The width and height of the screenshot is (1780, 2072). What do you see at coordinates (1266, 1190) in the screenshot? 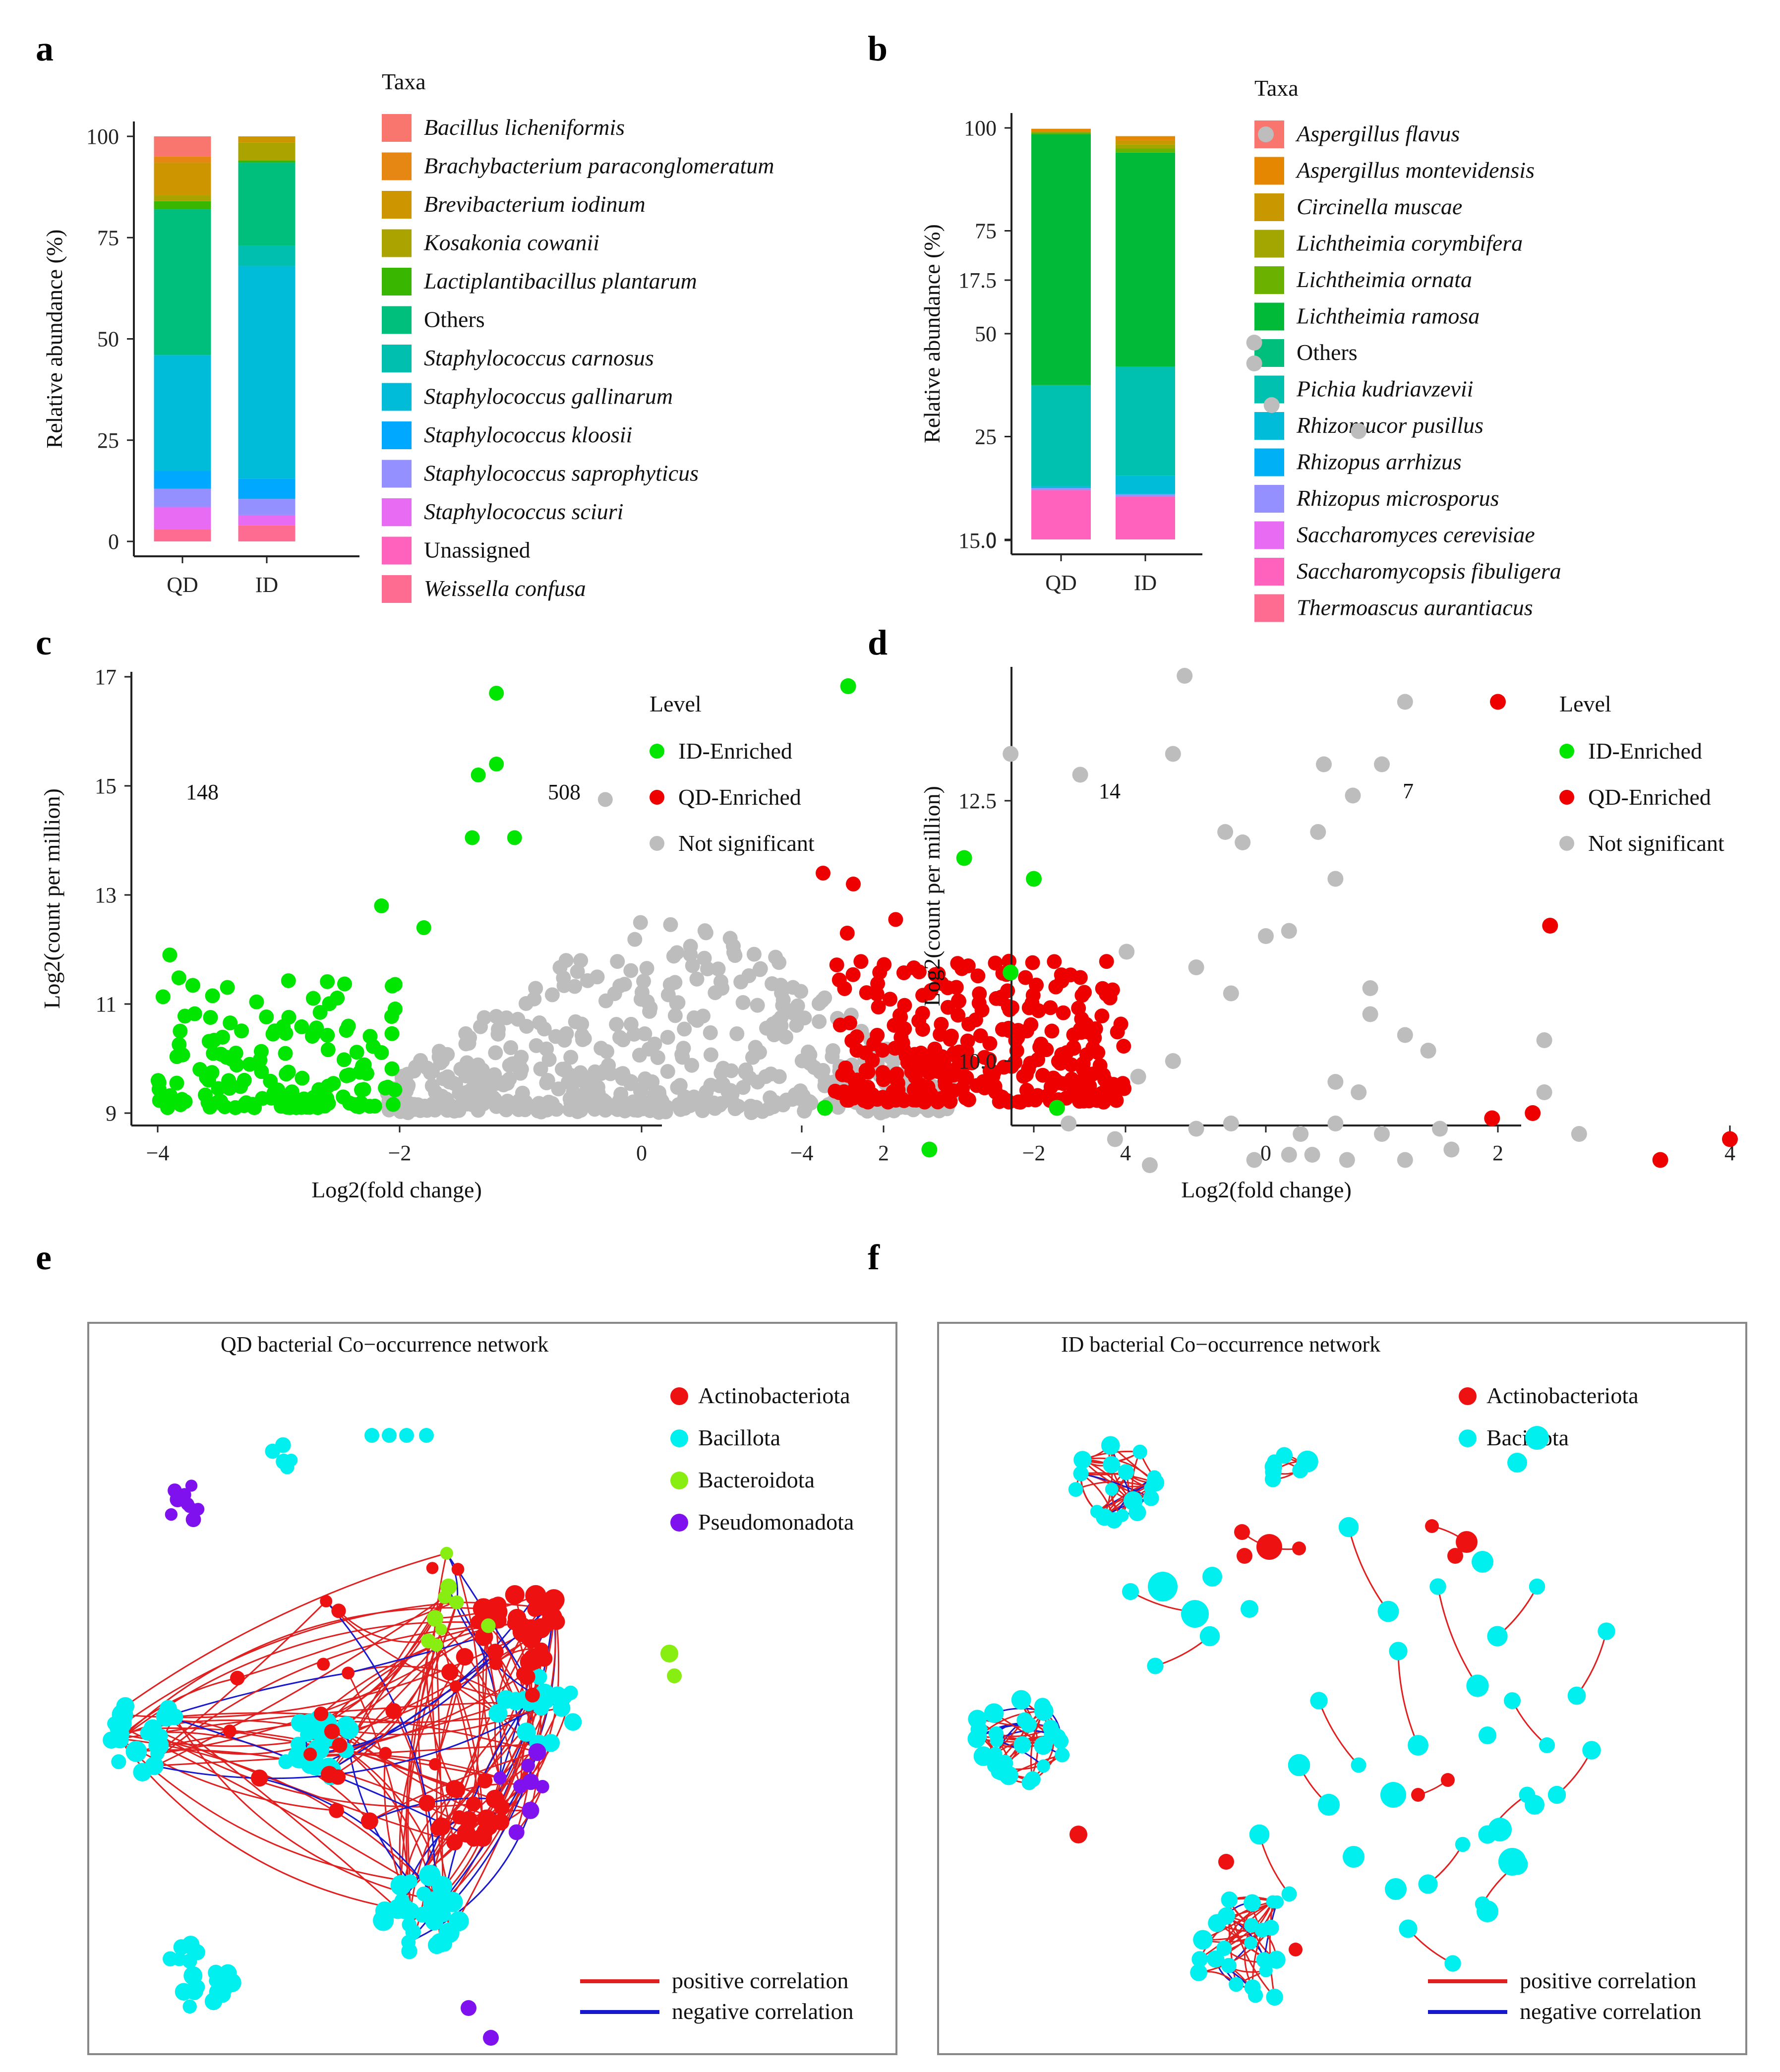
I see `x-axis-title: Log2(fold change)` at bounding box center [1266, 1190].